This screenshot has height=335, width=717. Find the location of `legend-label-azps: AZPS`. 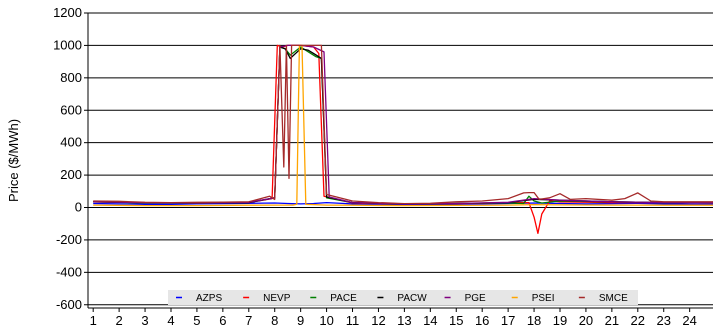

legend-label-azps: AZPS is located at coordinates (209, 298).